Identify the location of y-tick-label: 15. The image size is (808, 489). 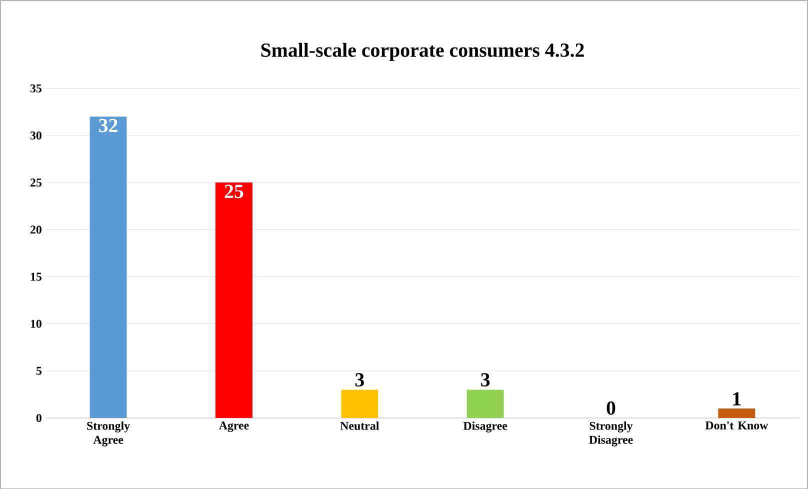
(36, 276).